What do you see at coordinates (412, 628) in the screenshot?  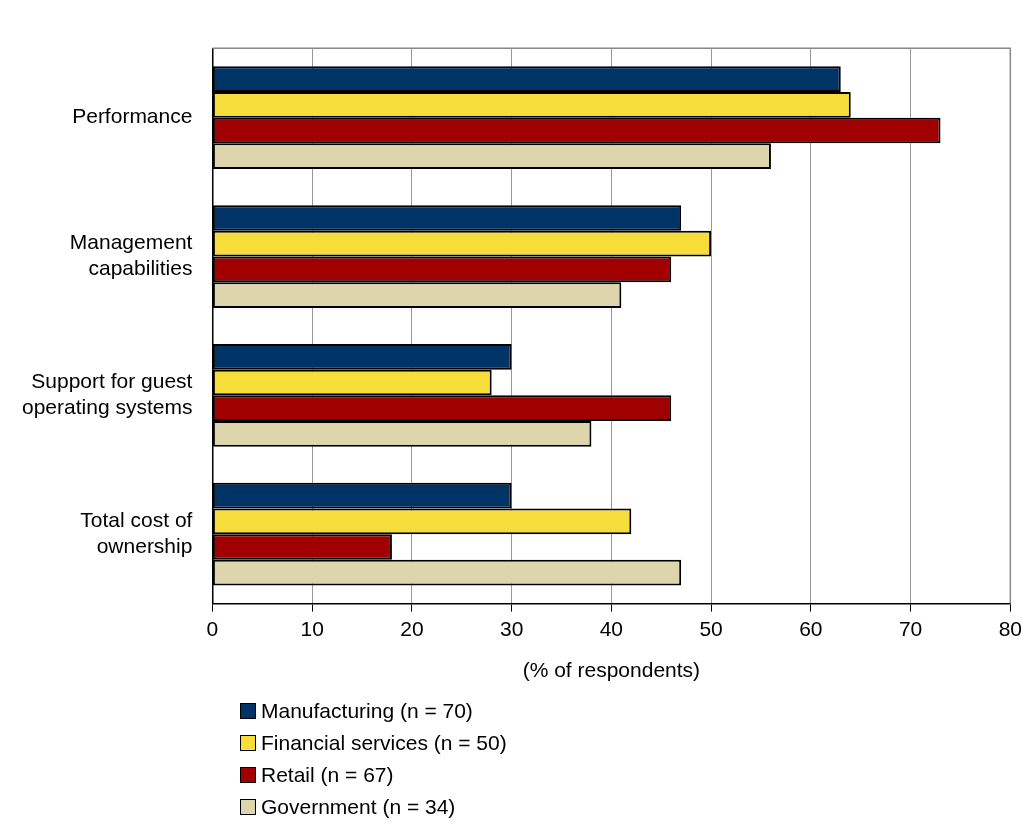 I see `x-tick-label: 20` at bounding box center [412, 628].